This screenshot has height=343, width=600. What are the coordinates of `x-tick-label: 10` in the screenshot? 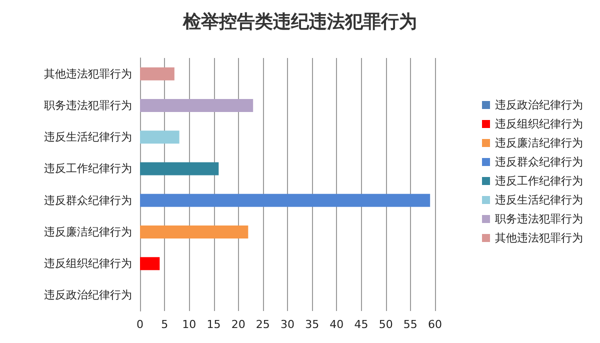 It's located at (189, 324).